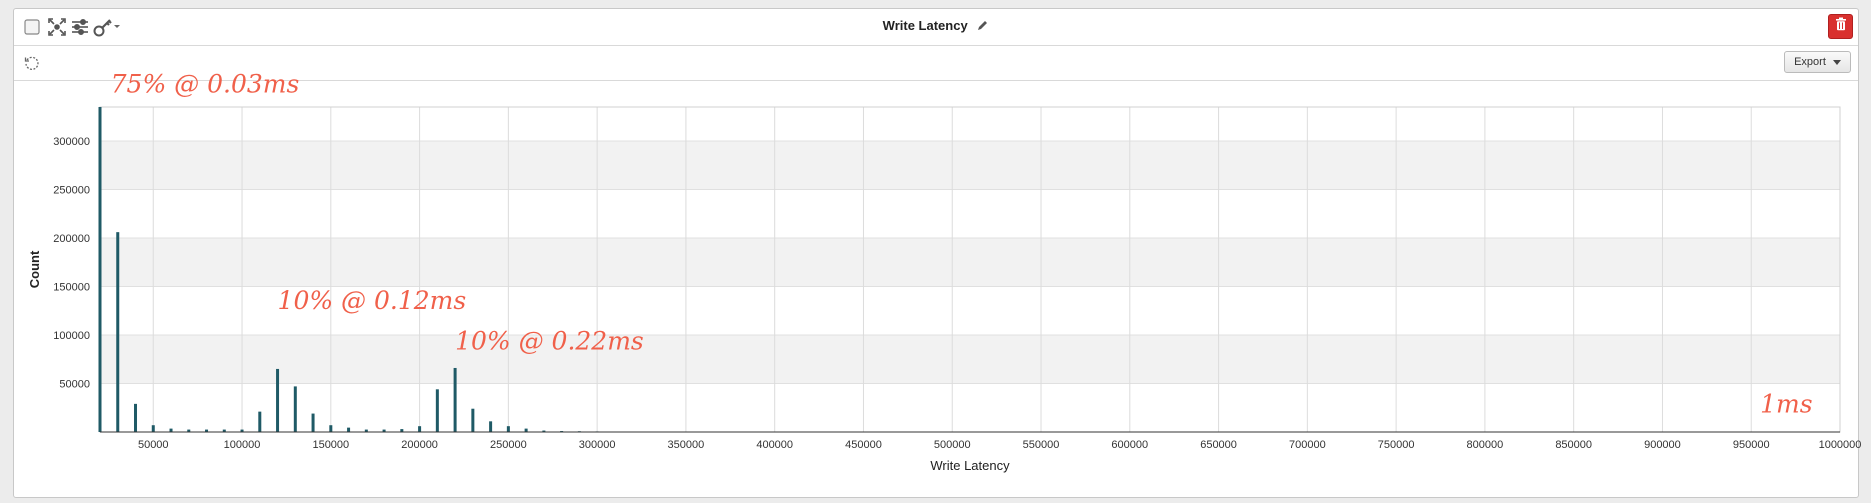  Describe the element at coordinates (1129, 445) in the screenshot. I see `x-tick-label: 600000` at that location.